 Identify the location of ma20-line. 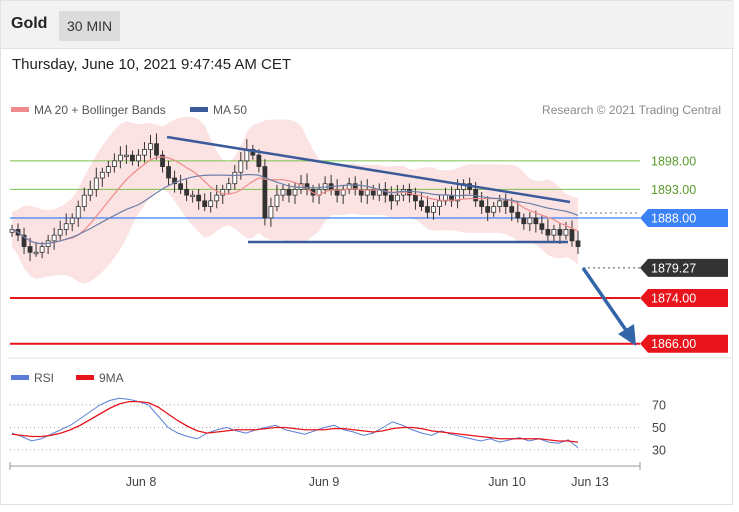
(295, 200).